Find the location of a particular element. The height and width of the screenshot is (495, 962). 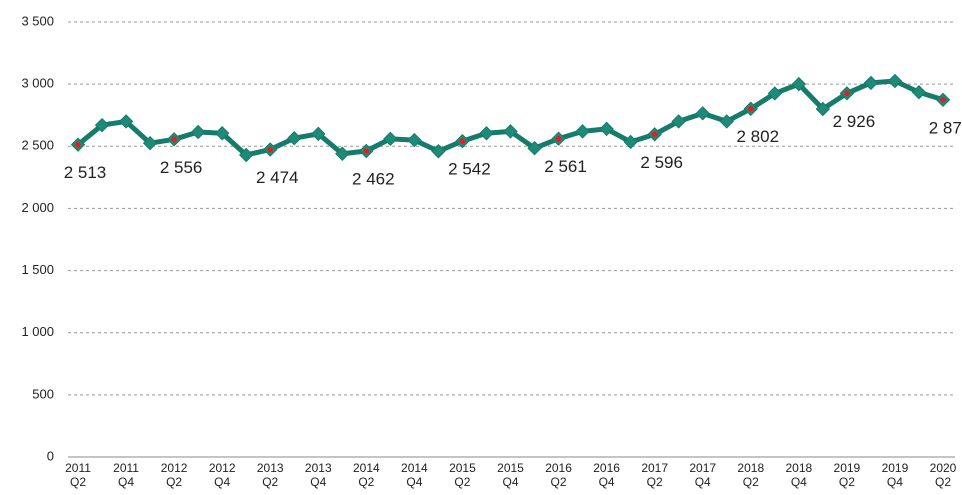

x-tick-label: 2011 Q2 is located at coordinates (78, 475).